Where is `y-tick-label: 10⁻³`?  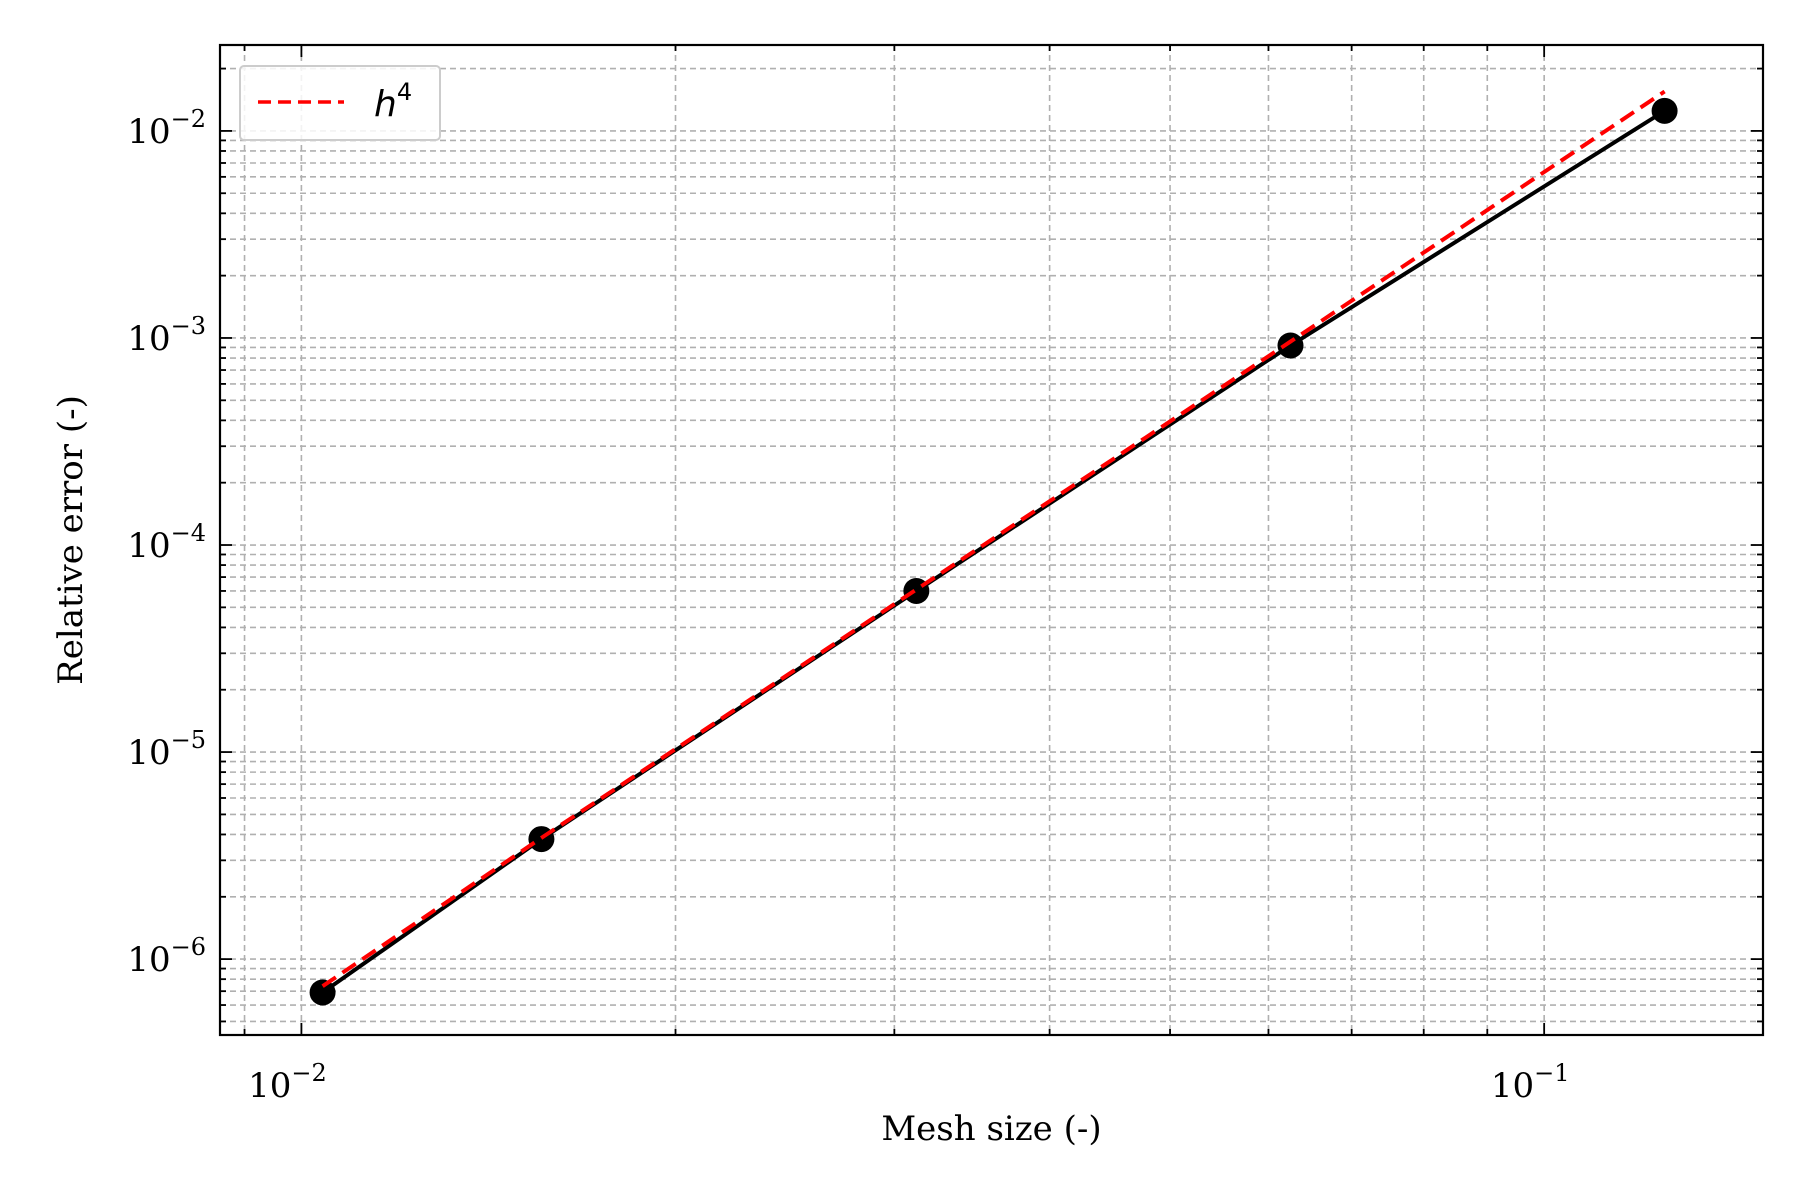 y-tick-label: 10⁻³ is located at coordinates (166, 335).